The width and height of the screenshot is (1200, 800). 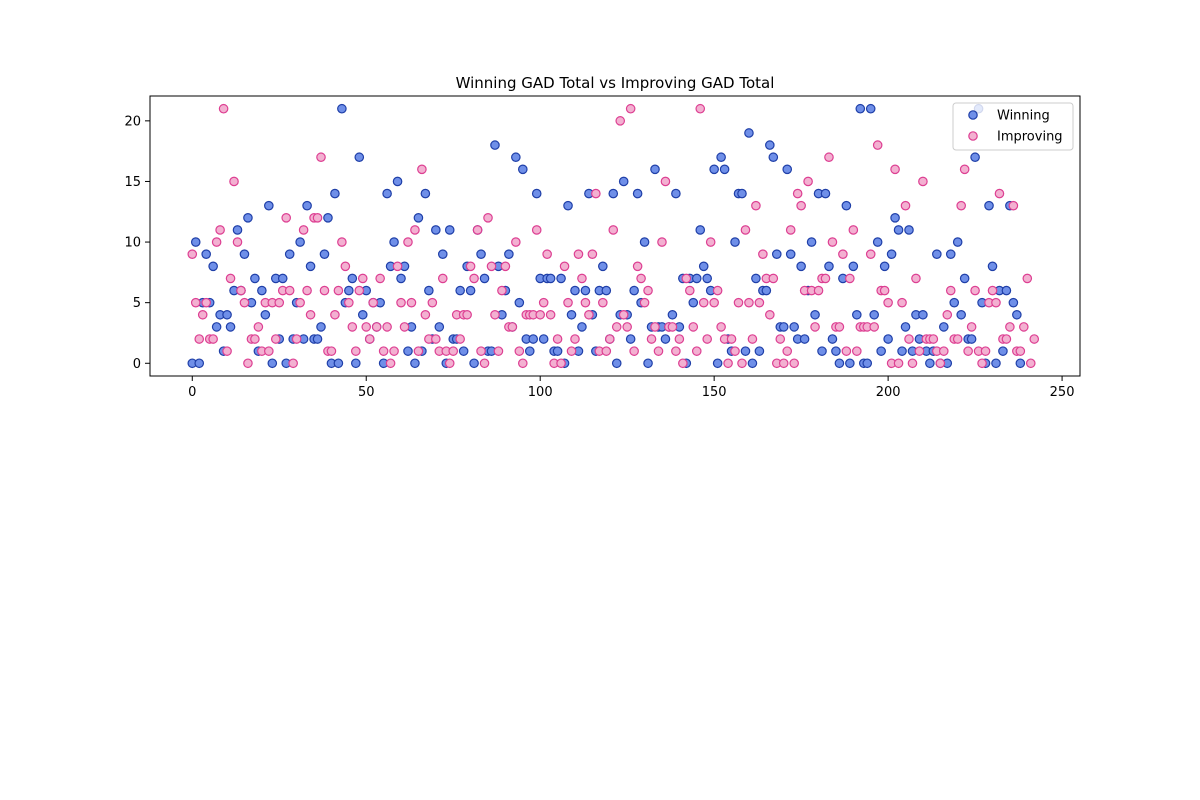 What do you see at coordinates (631, 388) in the screenshot?
I see `x-axis: 0 50 100 150 200 250` at bounding box center [631, 388].